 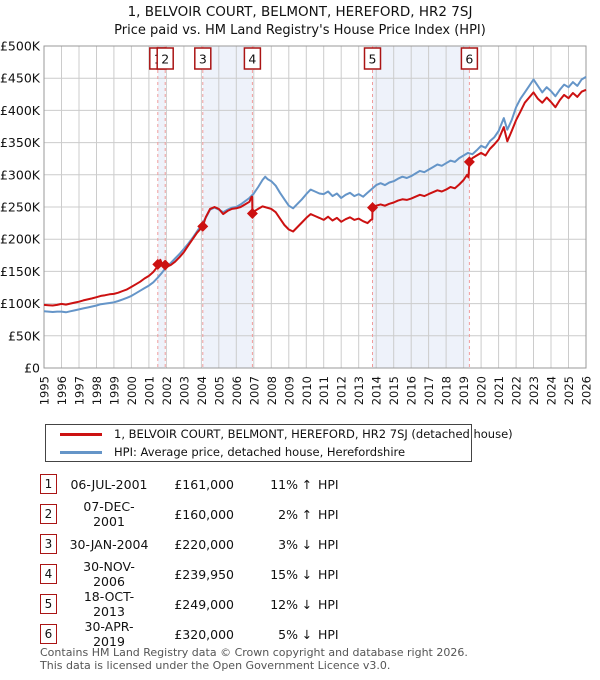 What do you see at coordinates (284, 574) in the screenshot?
I see `hpi-delta-percent: 15%` at bounding box center [284, 574].